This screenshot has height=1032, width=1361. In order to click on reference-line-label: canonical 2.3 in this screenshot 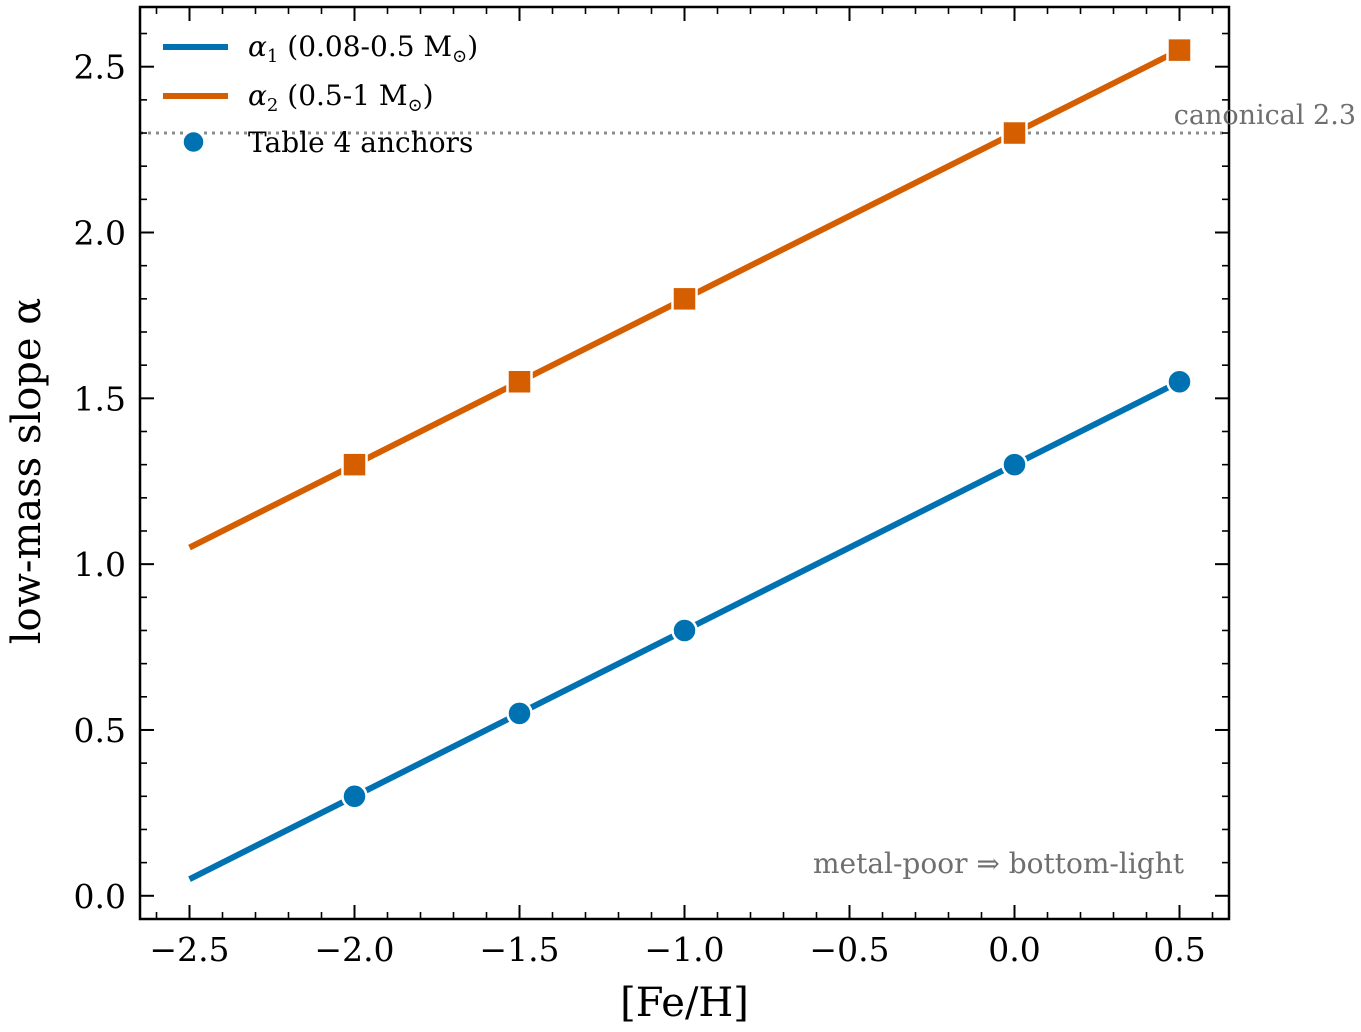, I will do `click(1265, 115)`.